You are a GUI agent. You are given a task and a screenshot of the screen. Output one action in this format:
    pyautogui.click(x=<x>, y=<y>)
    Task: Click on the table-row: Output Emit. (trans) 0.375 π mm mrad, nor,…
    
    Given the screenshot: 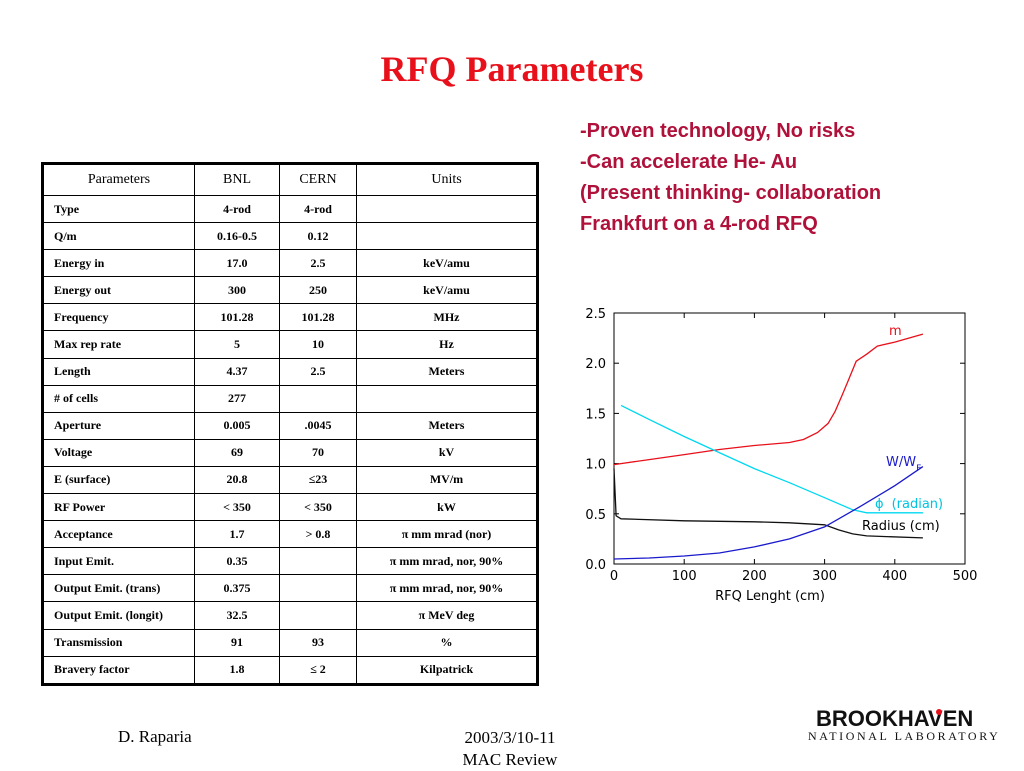 What is the action you would take?
    pyautogui.click(x=290, y=588)
    